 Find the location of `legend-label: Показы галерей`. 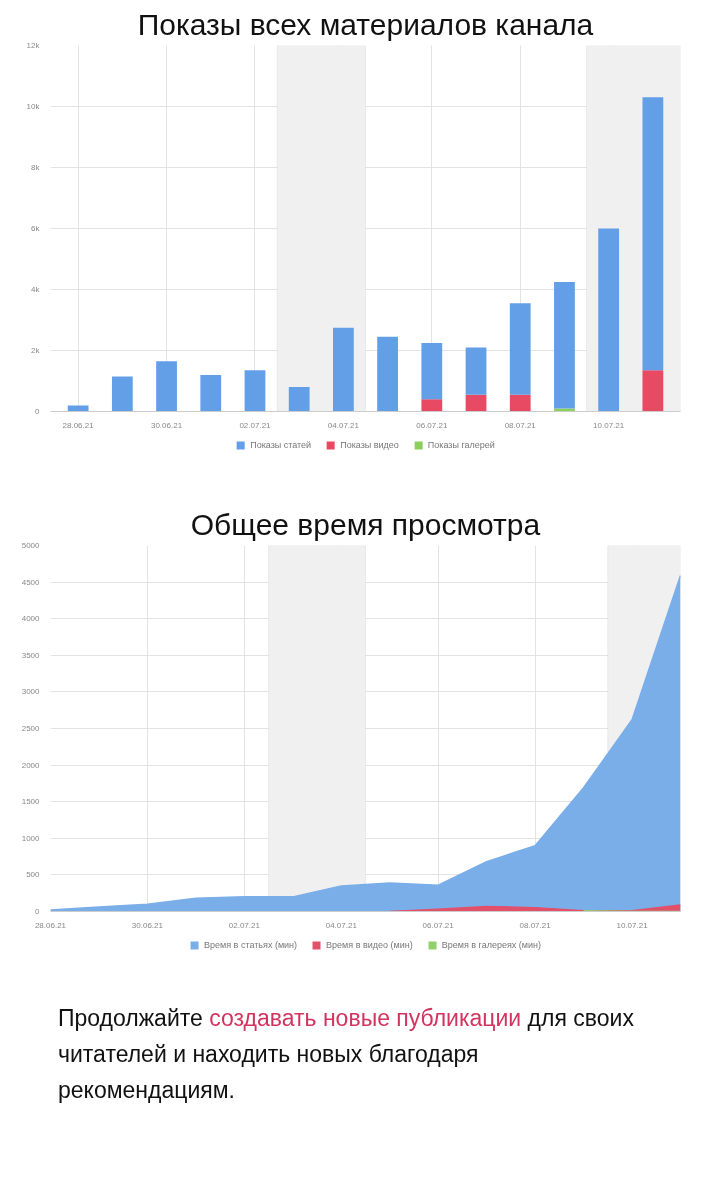

legend-label: Показы галерей is located at coordinates (461, 445).